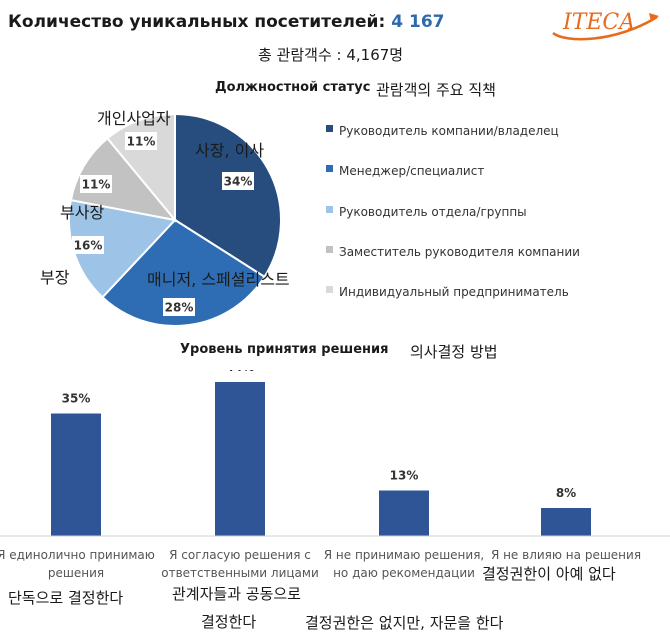 The image size is (670, 639). I want to click on pie-data-label-entrepreneur: 11%, so click(141, 141).